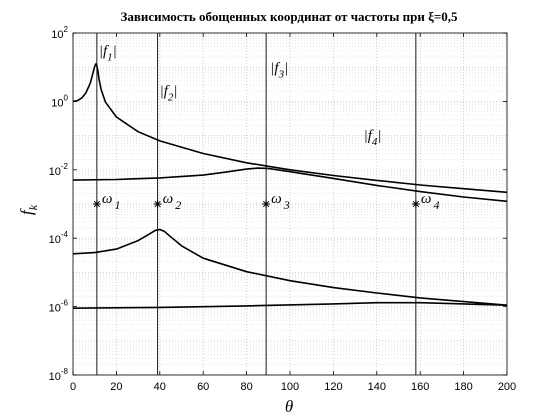  Describe the element at coordinates (59, 307) in the screenshot. I see `y-tick-label: 10⁻⁶` at that location.